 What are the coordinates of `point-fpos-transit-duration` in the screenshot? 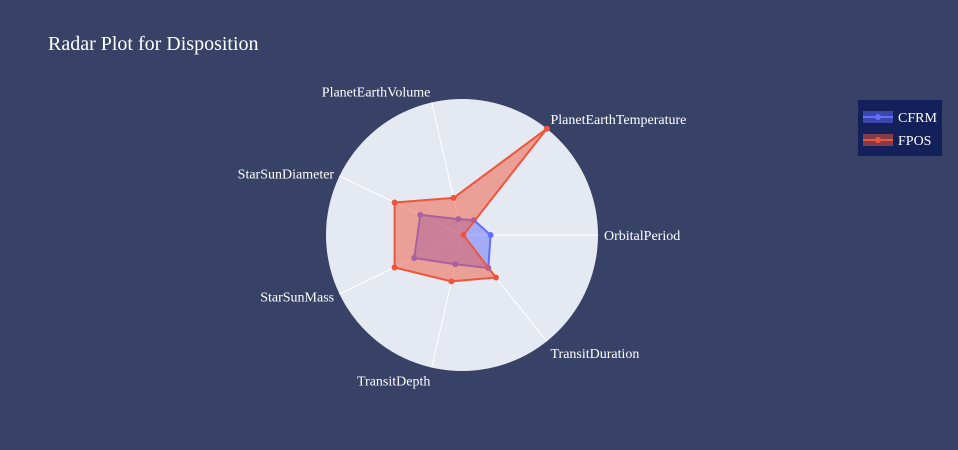 It's located at (495, 277).